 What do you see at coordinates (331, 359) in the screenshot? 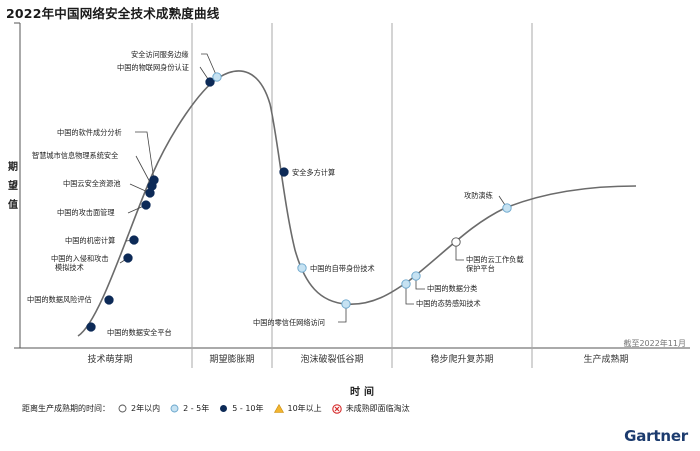
I see `phase-label-3: 泡沫破裂低谷期` at bounding box center [331, 359].